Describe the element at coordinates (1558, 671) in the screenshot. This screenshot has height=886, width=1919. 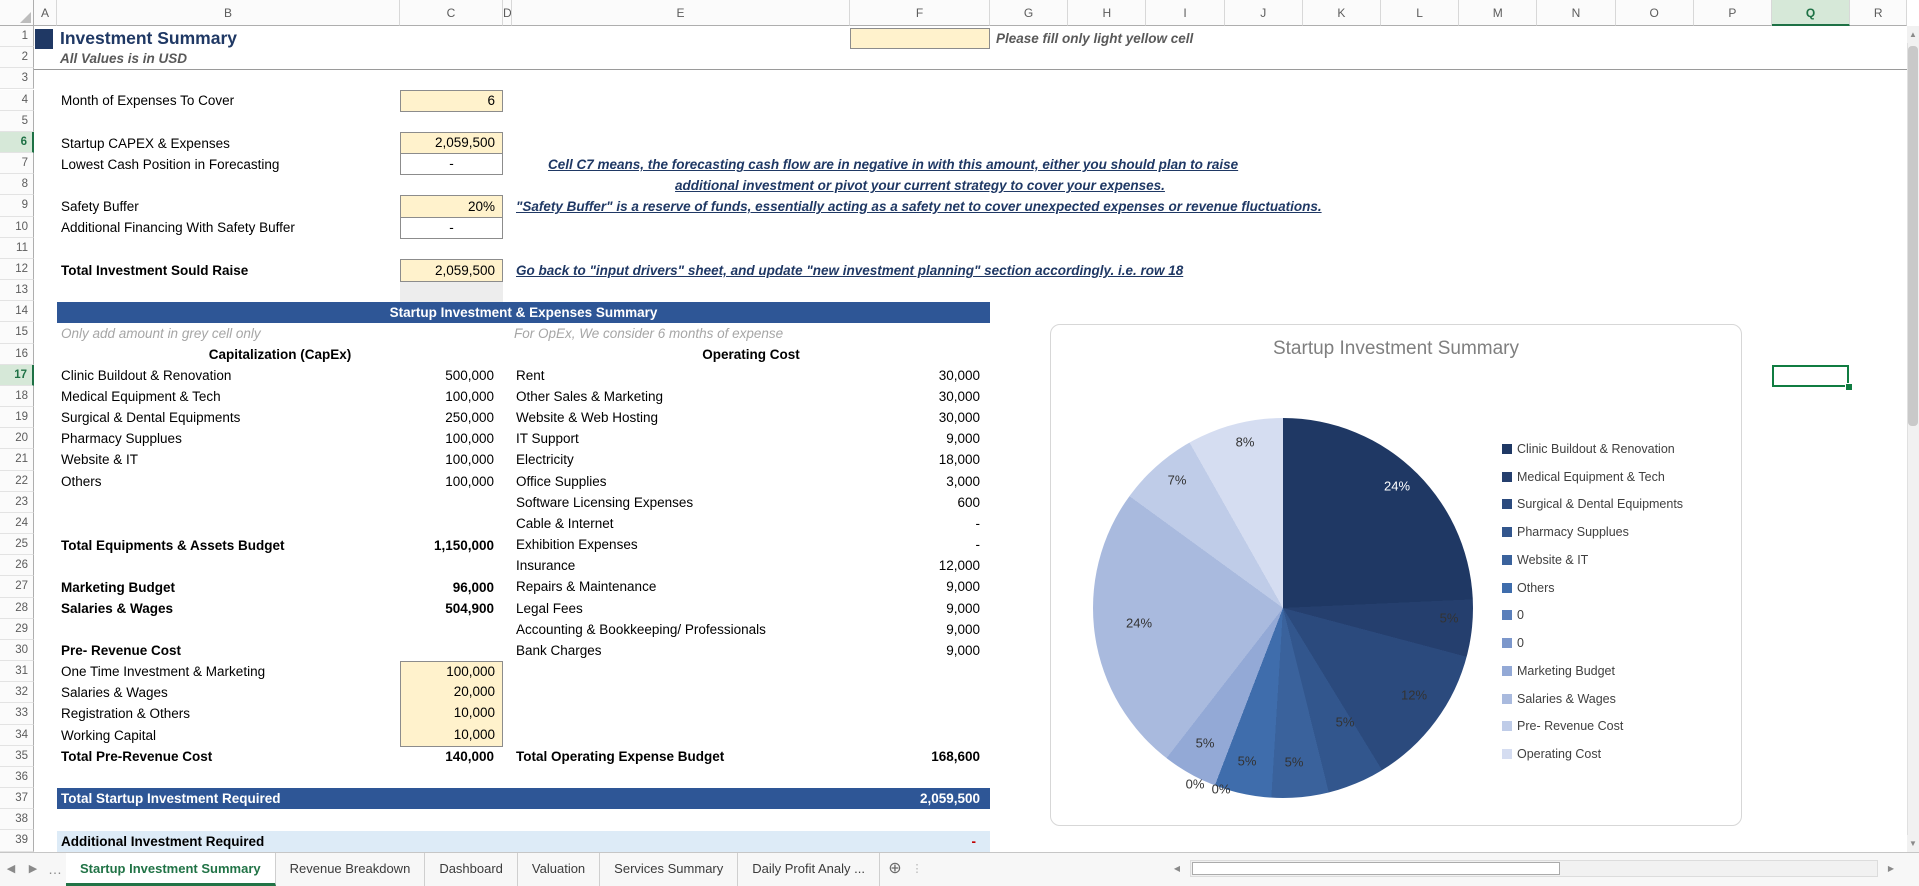
I see `legend-item: Marketing Budget` at that location.